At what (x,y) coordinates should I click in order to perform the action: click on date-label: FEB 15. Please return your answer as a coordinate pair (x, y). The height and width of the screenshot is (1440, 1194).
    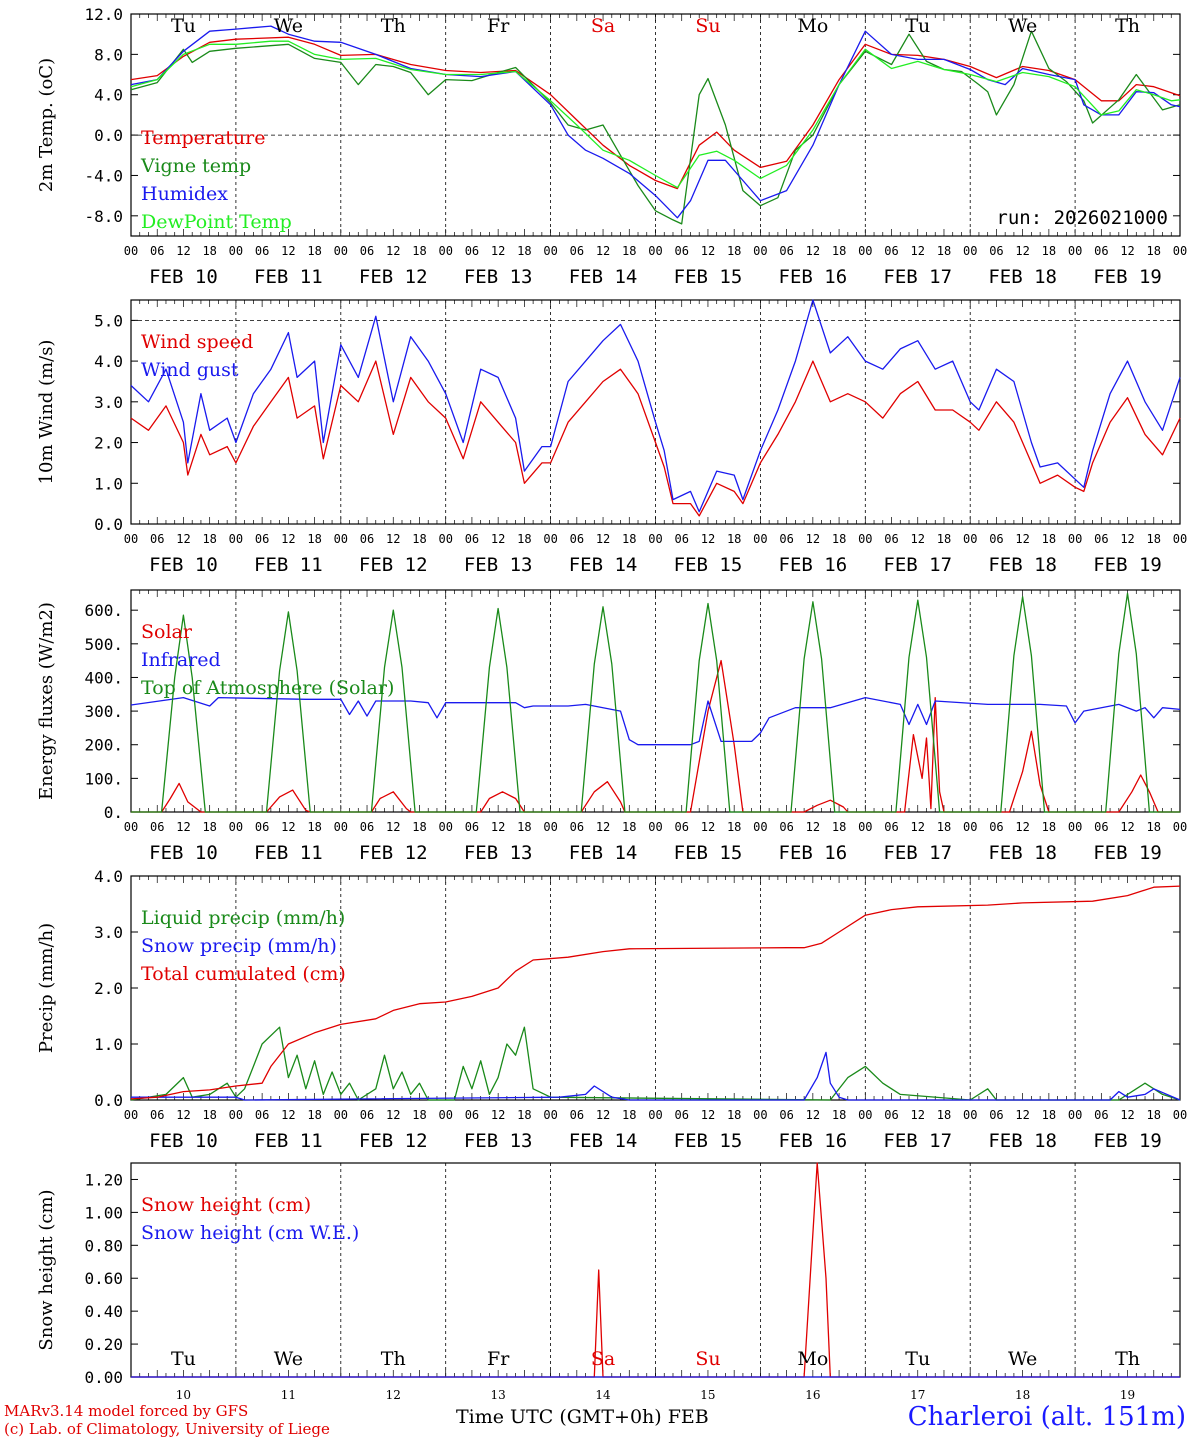
    Looking at the image, I should click on (708, 565).